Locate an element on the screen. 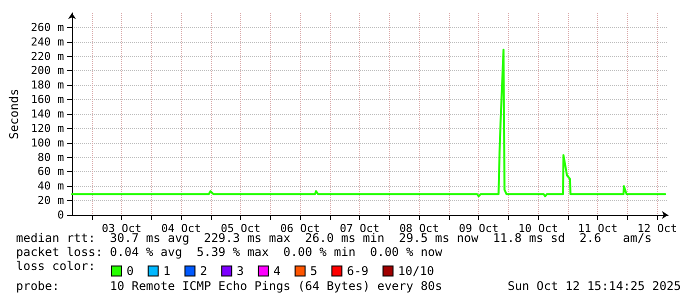  text: packet loss: 0.04 % avg 5.39 % max 0.00 % min 0.00 % now is located at coordinates (230, 252).